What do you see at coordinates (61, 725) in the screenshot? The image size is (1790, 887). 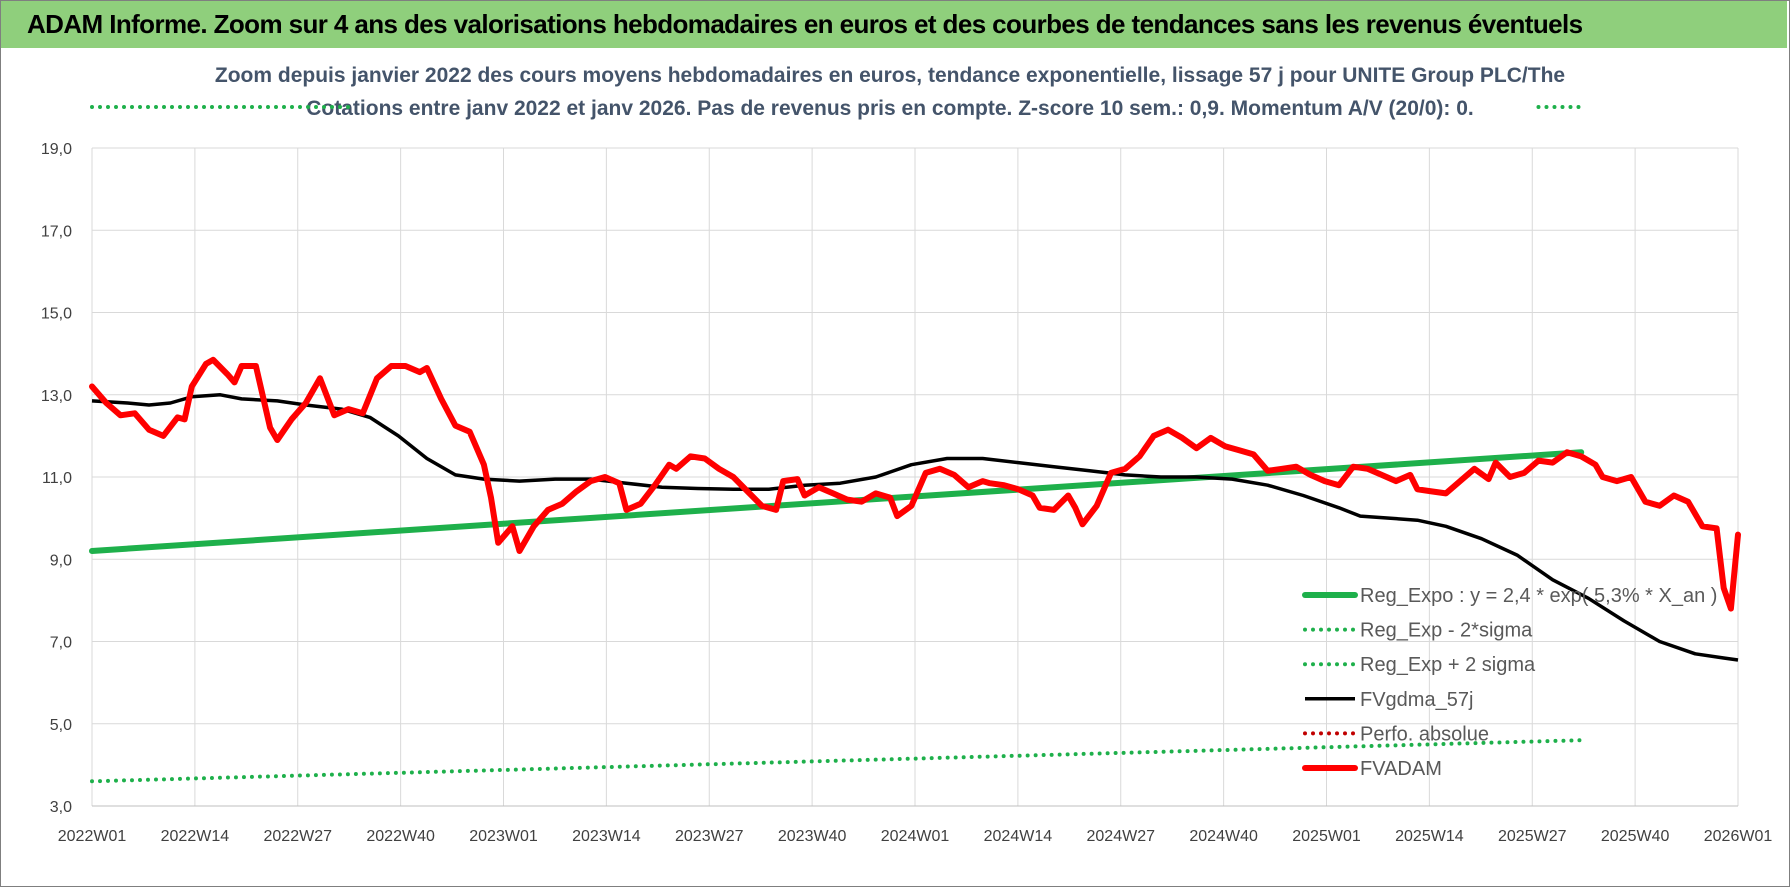 I see `y-tick-label: 5,0` at bounding box center [61, 725].